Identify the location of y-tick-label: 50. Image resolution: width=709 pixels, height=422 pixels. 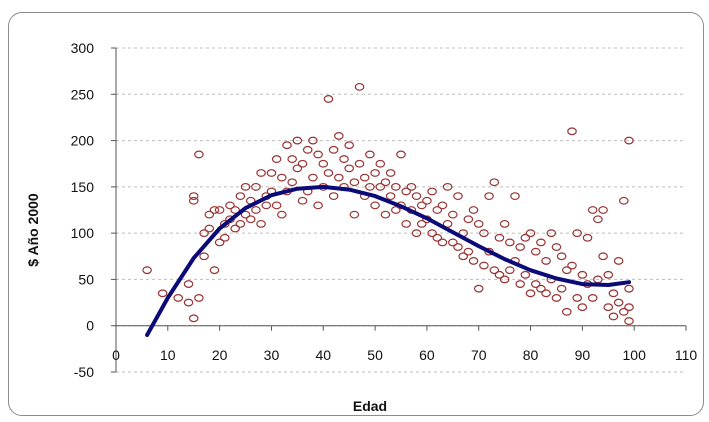
(86, 279).